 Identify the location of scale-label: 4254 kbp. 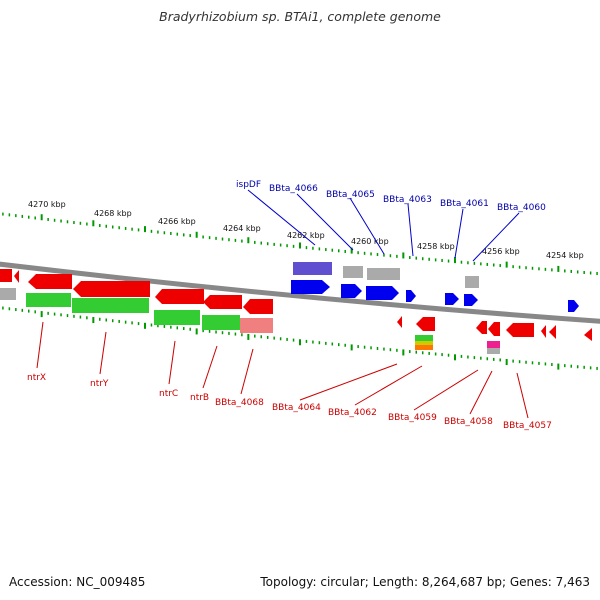
(565, 255).